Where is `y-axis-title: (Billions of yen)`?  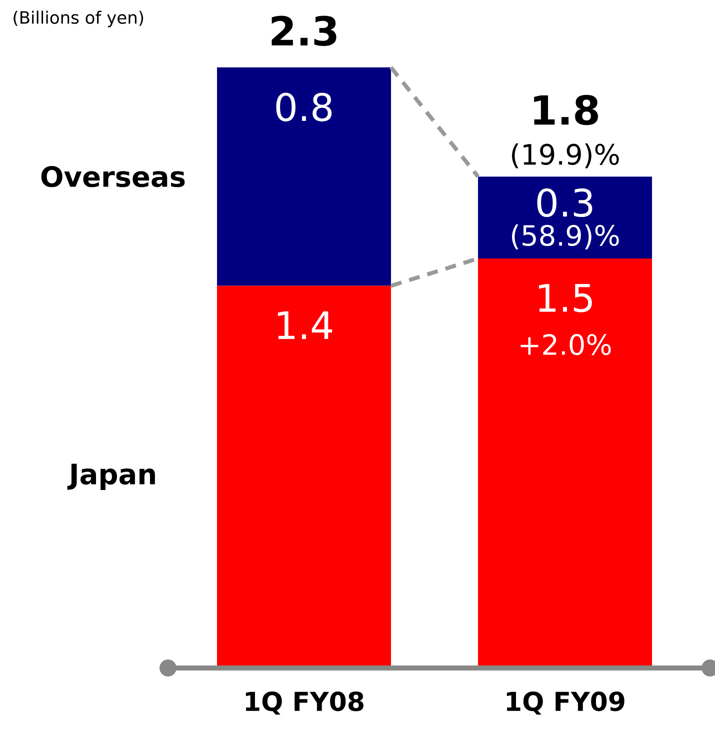 y-axis-title: (Billions of yen) is located at coordinates (79, 19).